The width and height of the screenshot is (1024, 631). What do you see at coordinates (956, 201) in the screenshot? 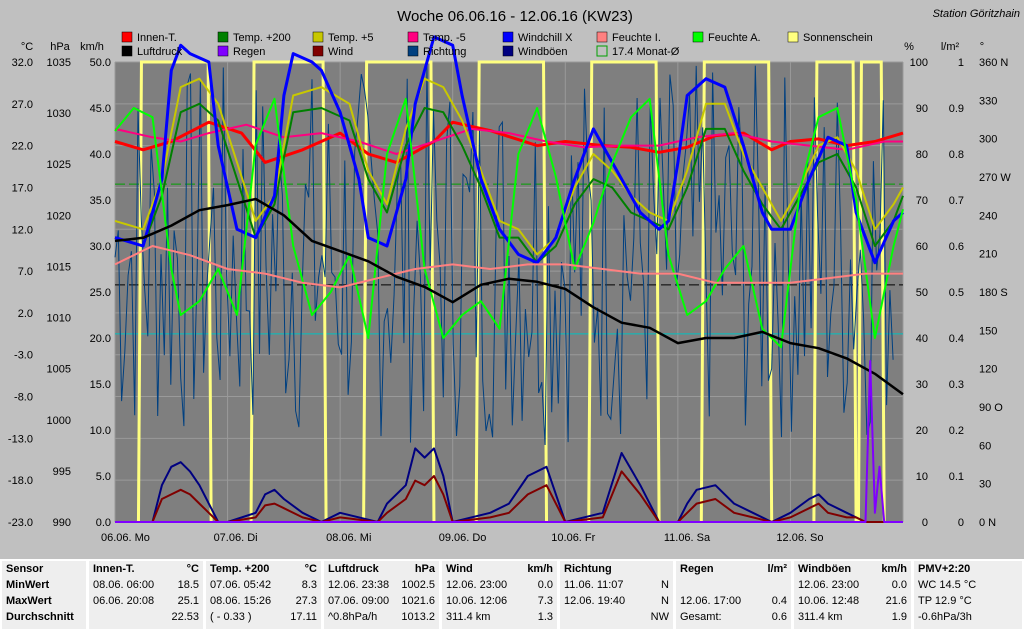
I see `tick-lm2: 0.7` at bounding box center [956, 201].